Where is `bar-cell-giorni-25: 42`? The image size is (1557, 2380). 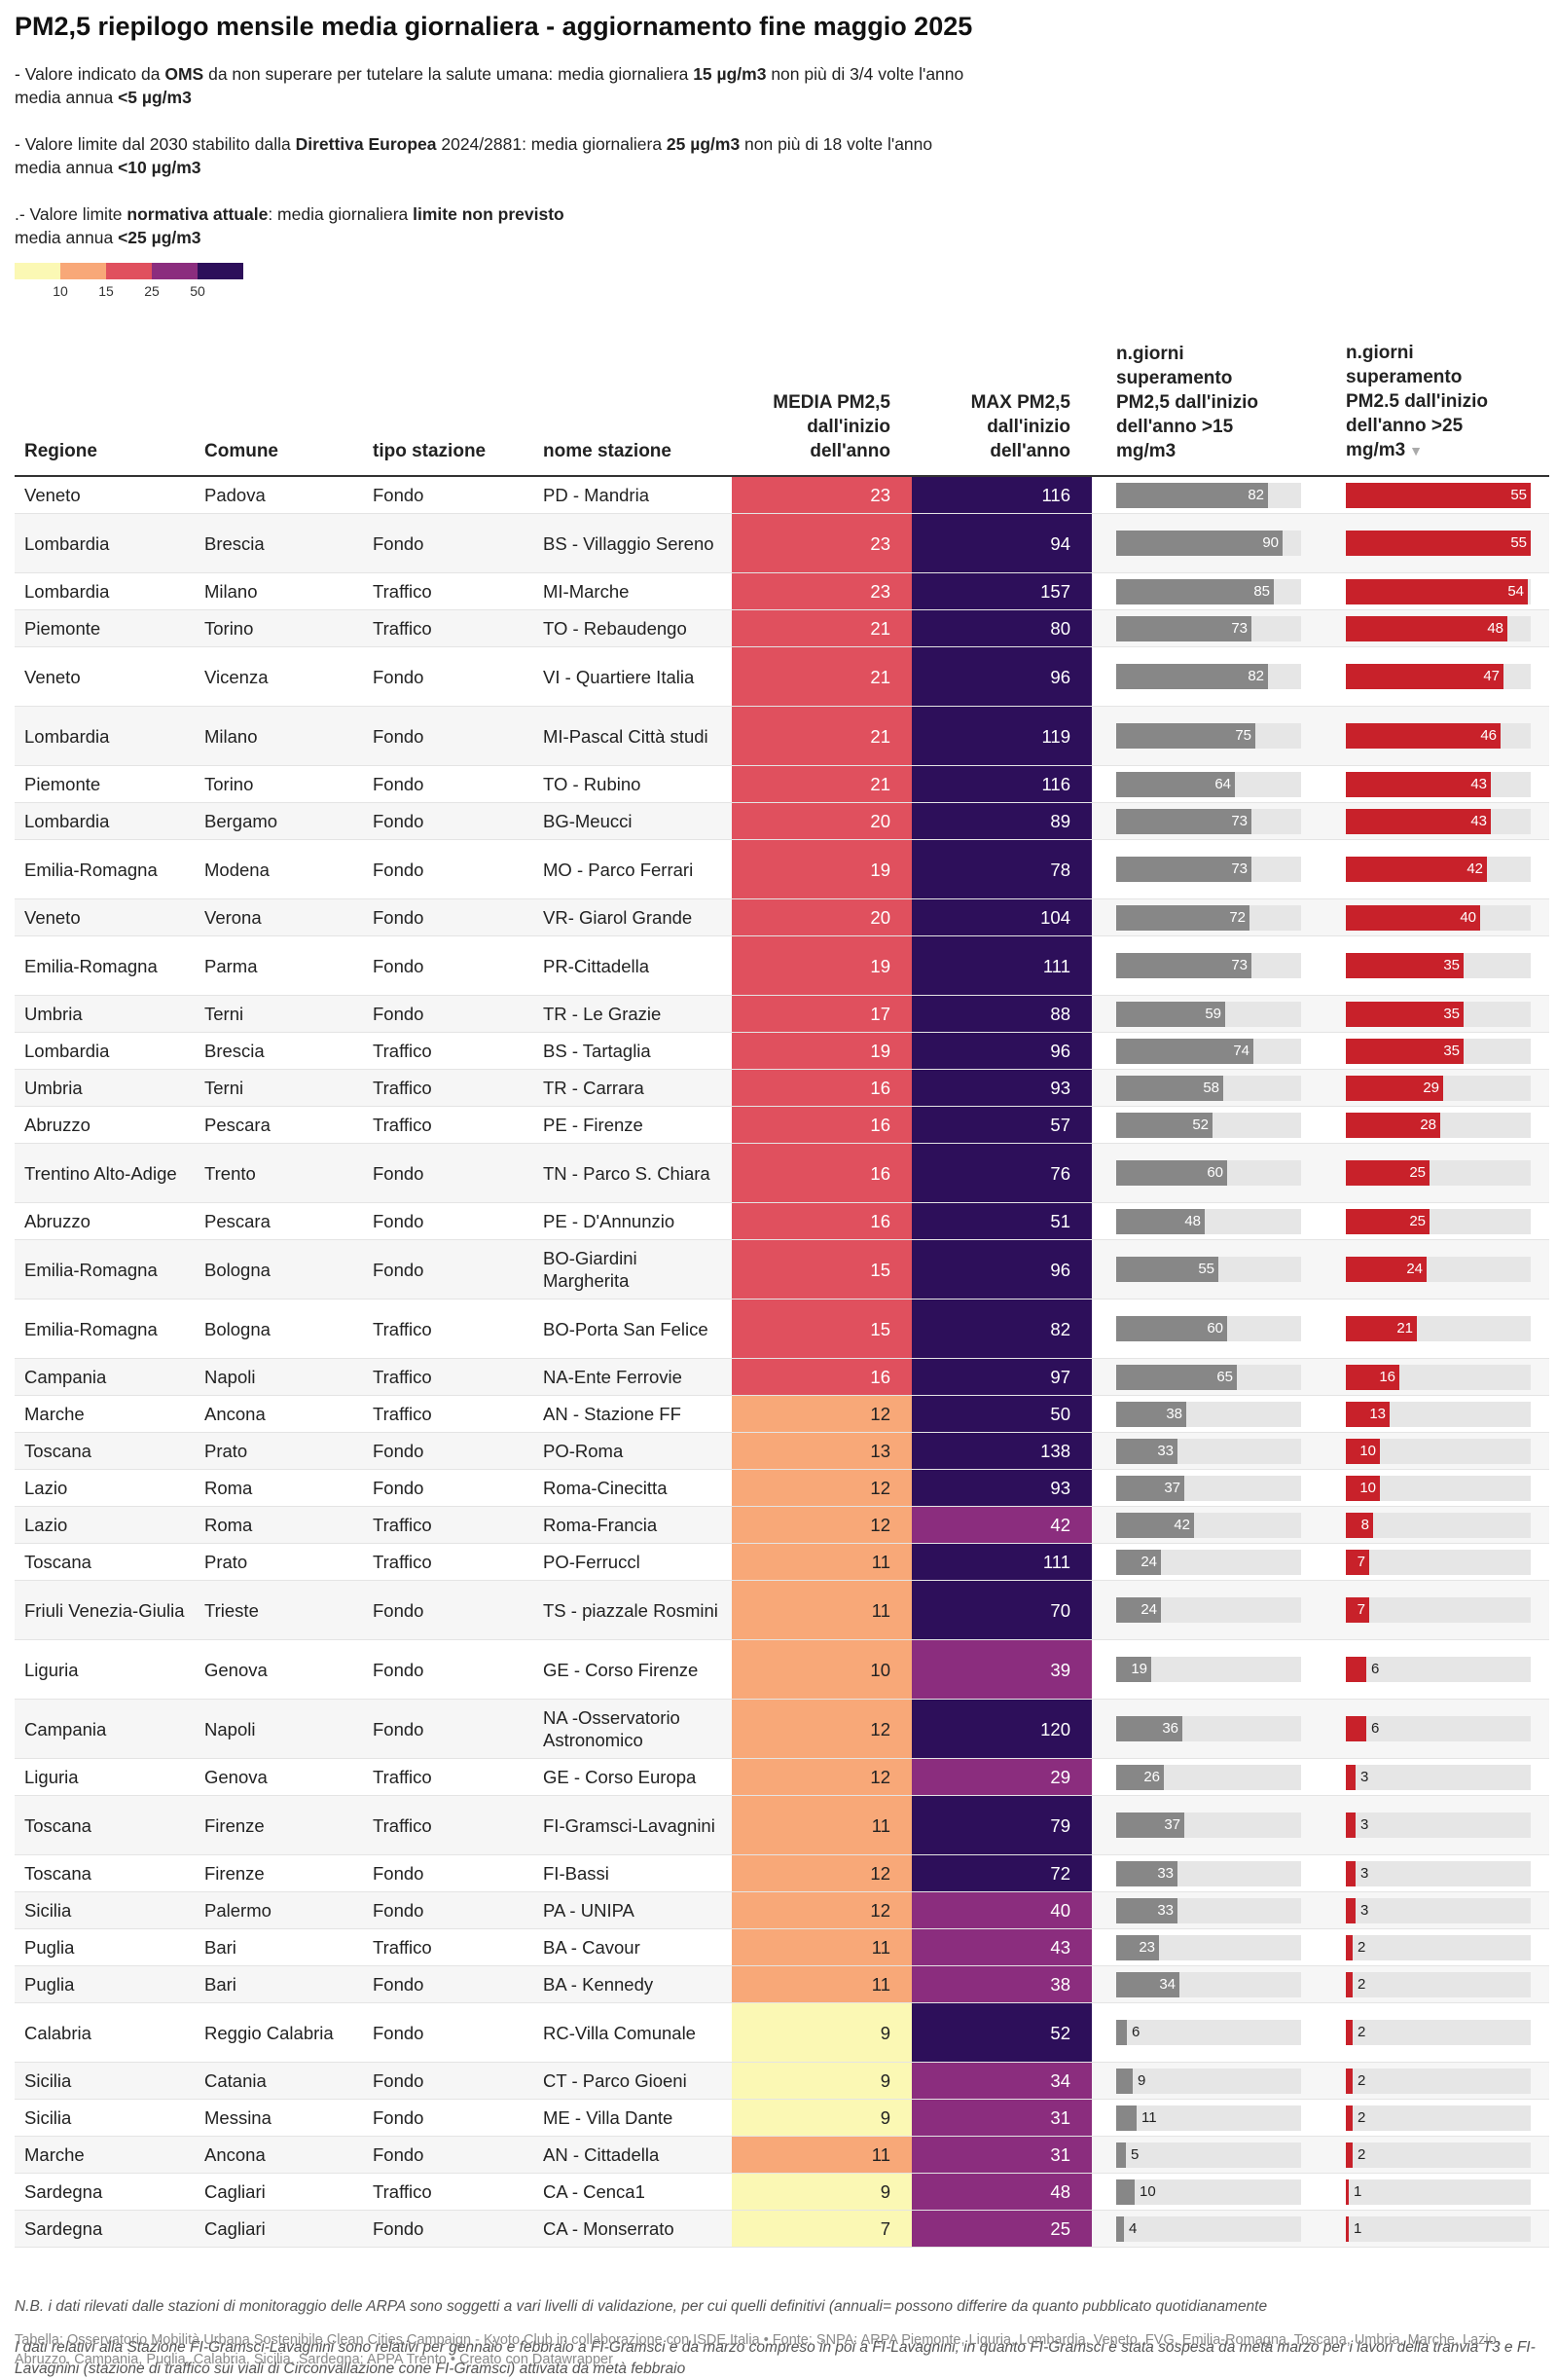
bar-cell-giorni-25: 42 is located at coordinates (1439, 869).